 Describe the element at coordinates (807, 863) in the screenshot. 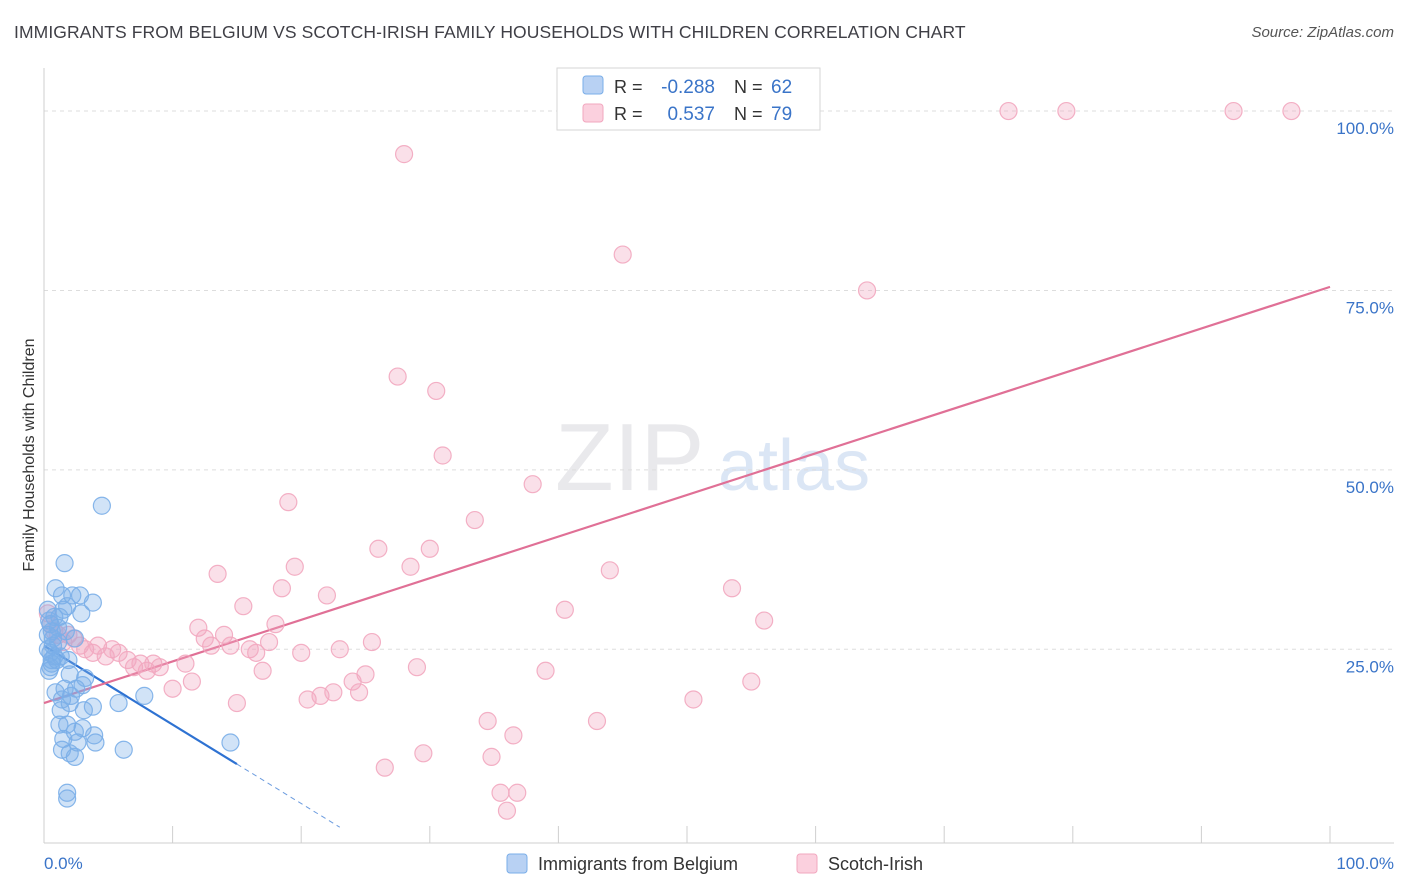

I see `legend-swatch-scotch-irish` at that location.